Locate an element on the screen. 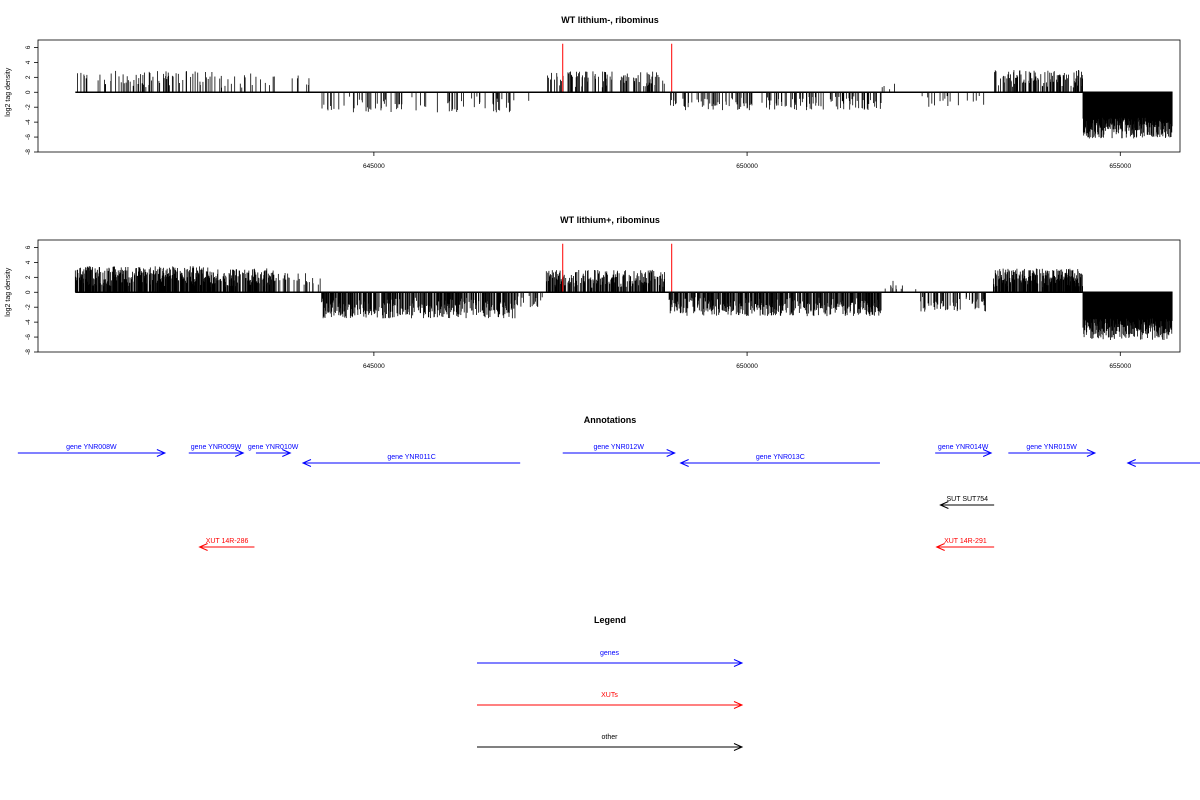  legend-title: Legend is located at coordinates (610, 620).